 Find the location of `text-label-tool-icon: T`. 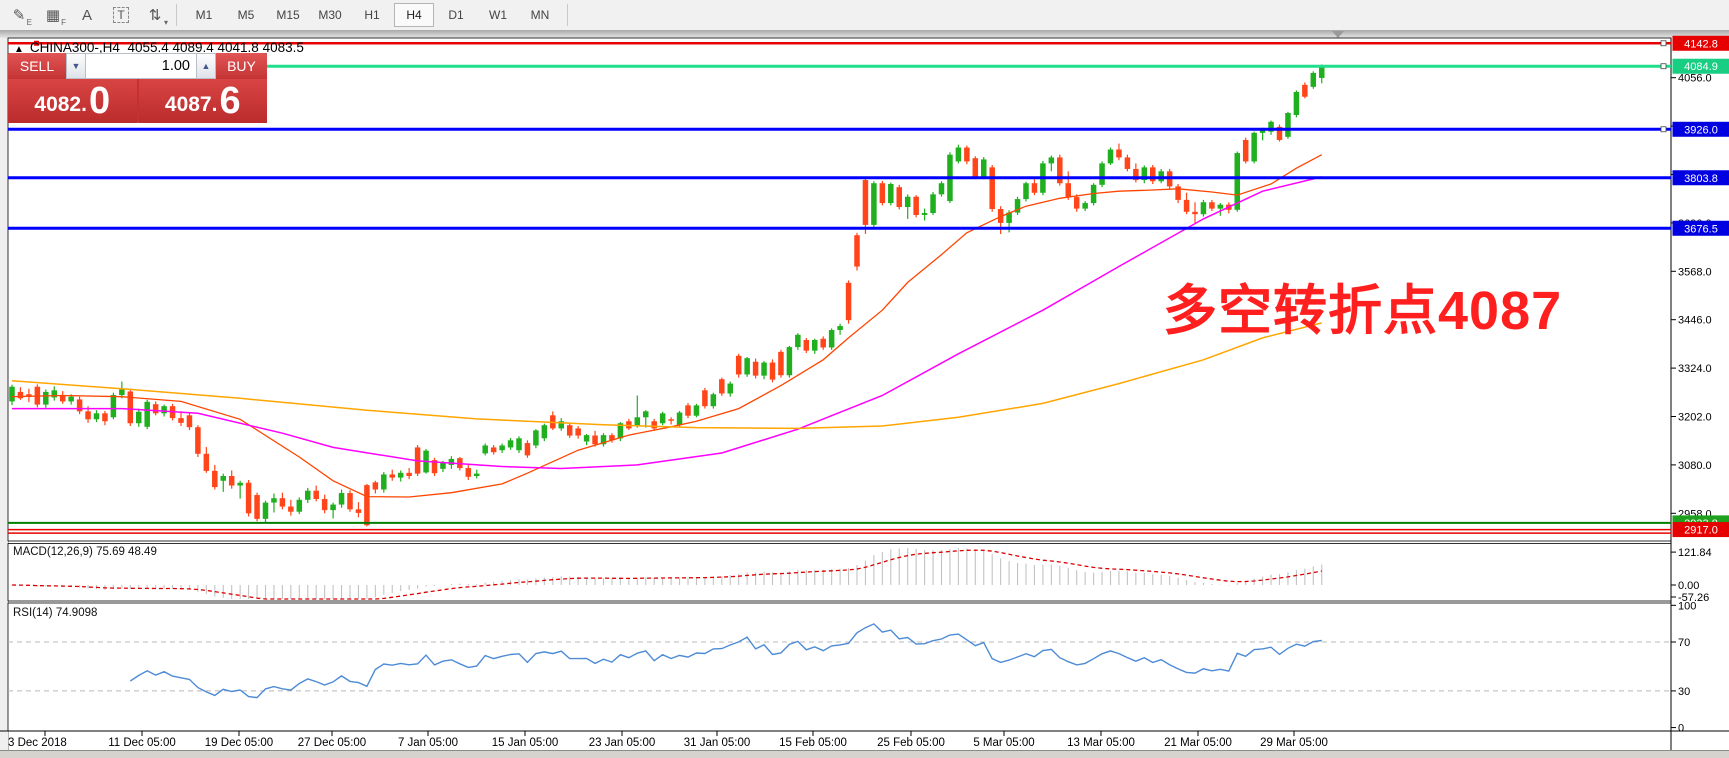

text-label-tool-icon: T is located at coordinates (121, 15).